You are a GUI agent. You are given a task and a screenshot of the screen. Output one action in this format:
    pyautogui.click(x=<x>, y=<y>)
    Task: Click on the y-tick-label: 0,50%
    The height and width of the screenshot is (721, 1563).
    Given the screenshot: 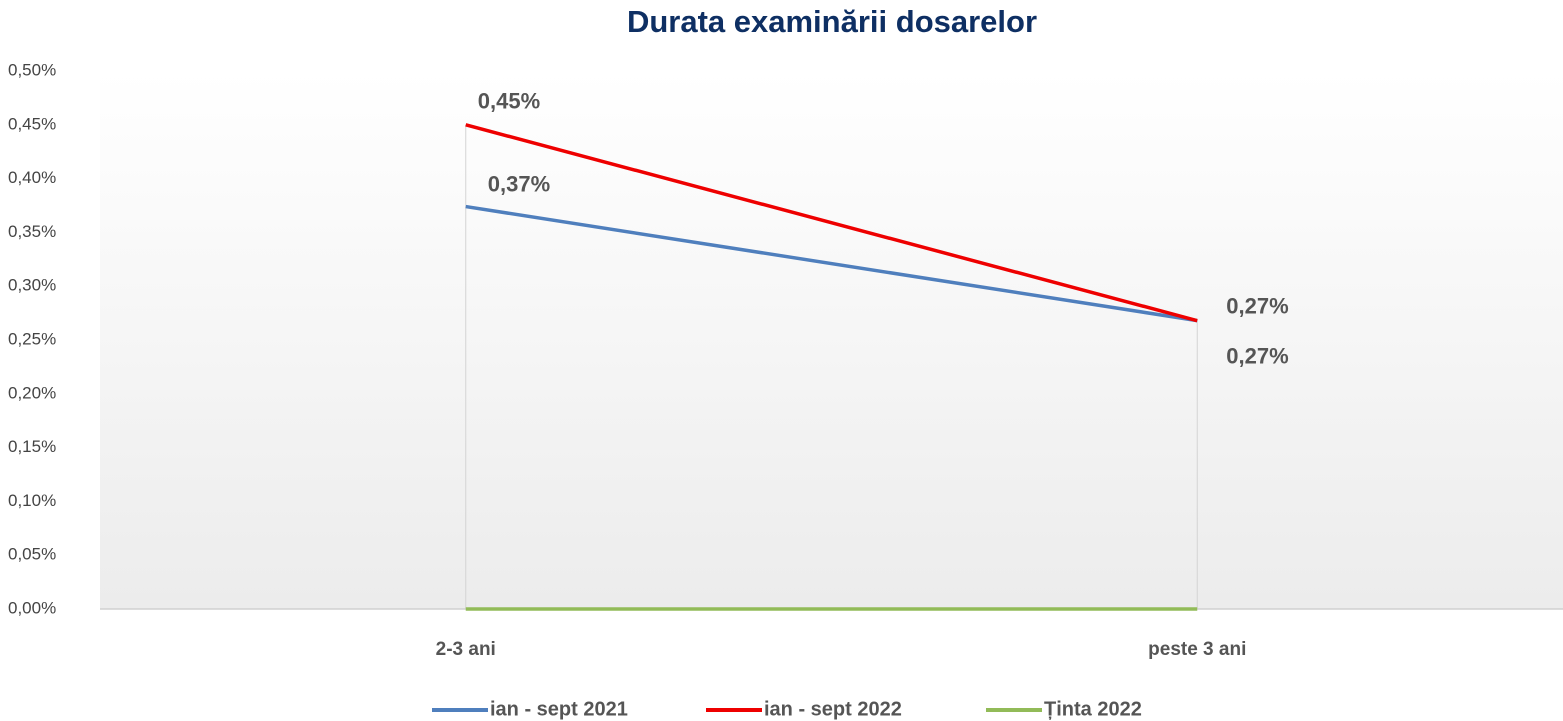 What is the action you would take?
    pyautogui.click(x=32, y=69)
    